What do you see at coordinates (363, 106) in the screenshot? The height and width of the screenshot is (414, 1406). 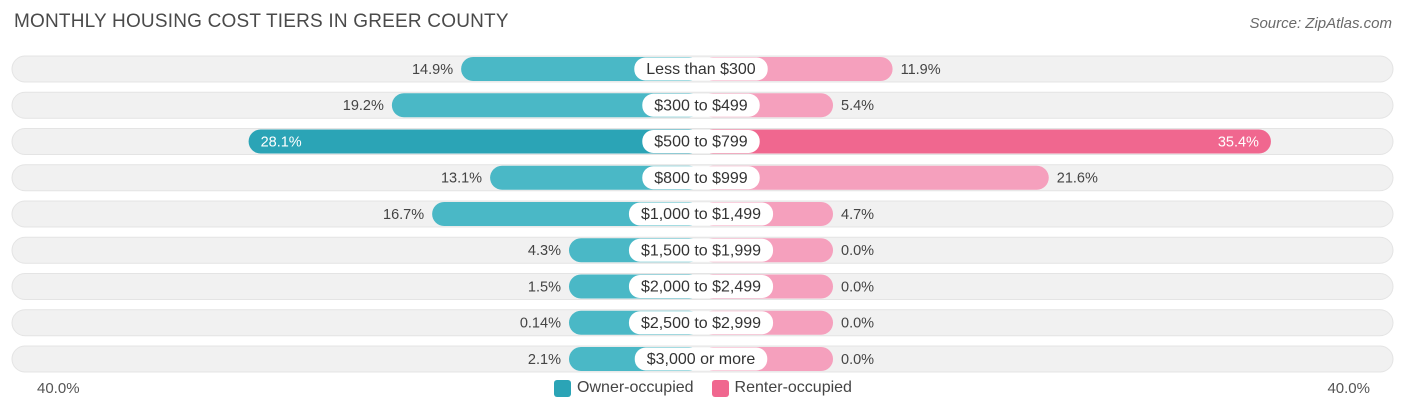 I see `value-label-owner: 19.2%` at bounding box center [363, 106].